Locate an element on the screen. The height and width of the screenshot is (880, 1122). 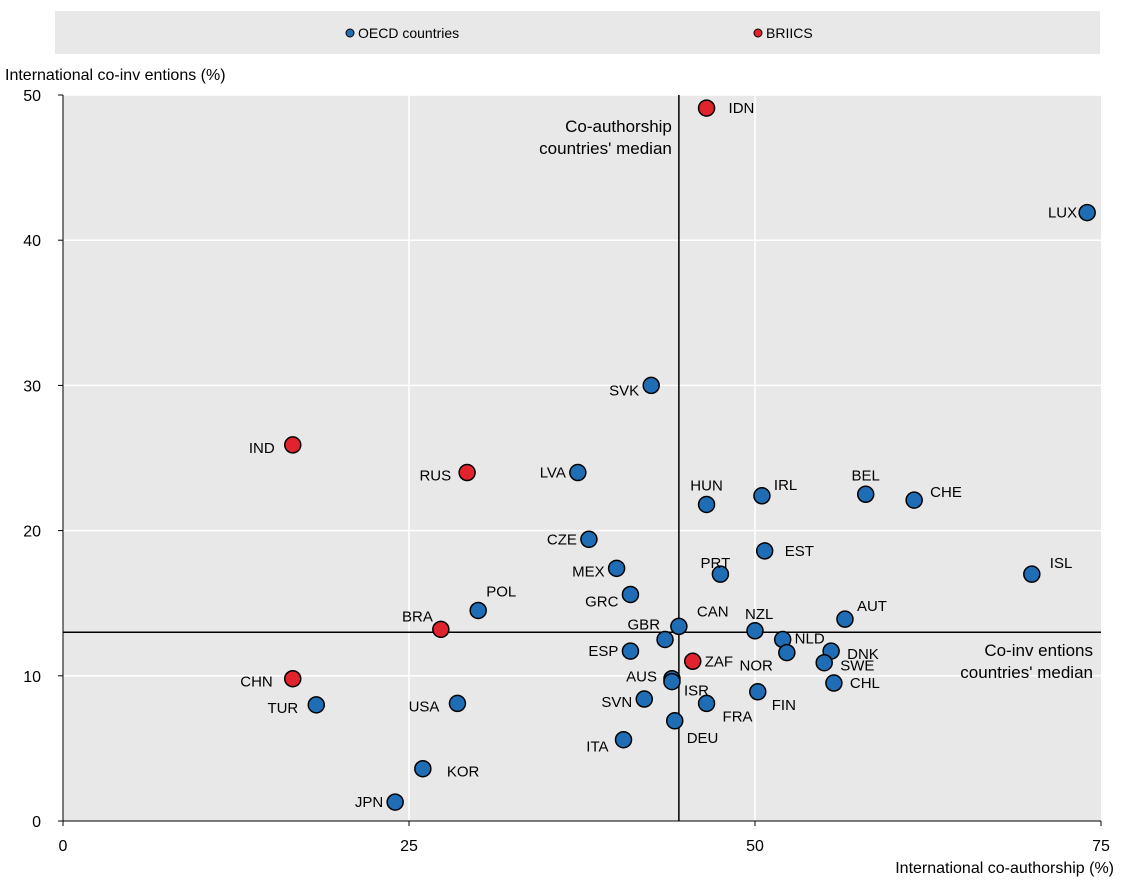
point-label-grc: GRC is located at coordinates (602, 601).